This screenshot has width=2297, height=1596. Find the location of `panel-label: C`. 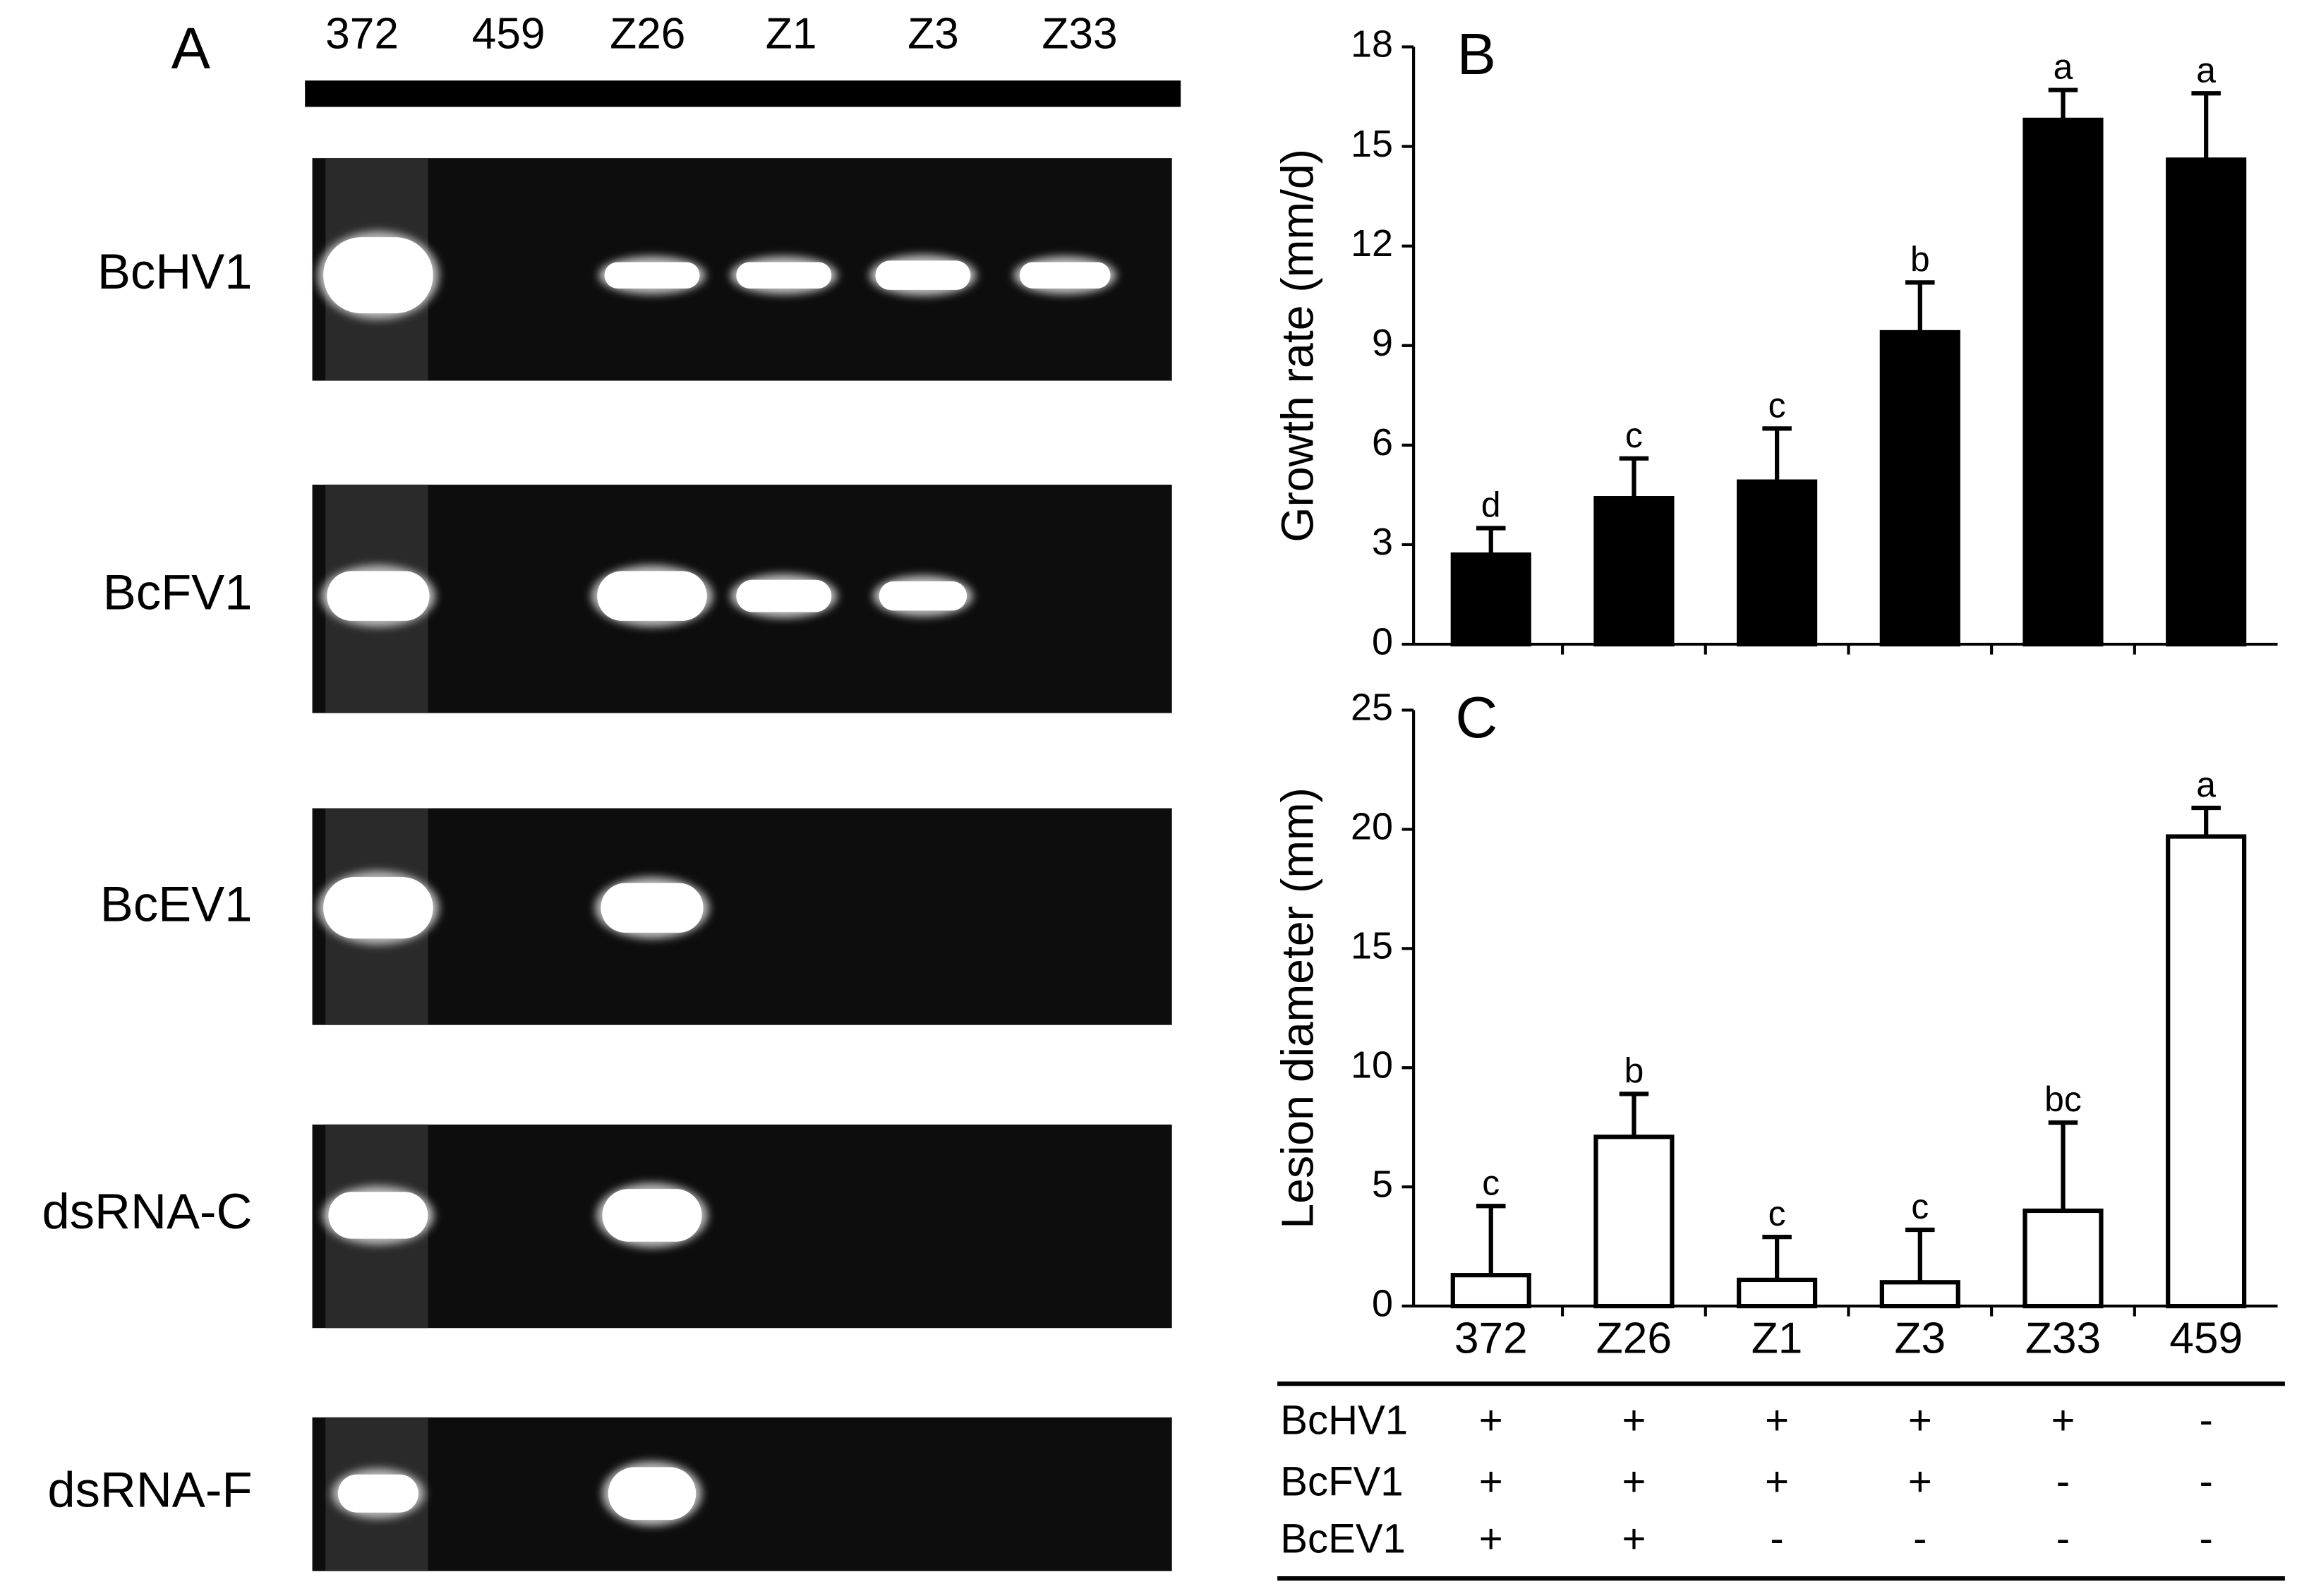

panel-label: C is located at coordinates (1476, 717).